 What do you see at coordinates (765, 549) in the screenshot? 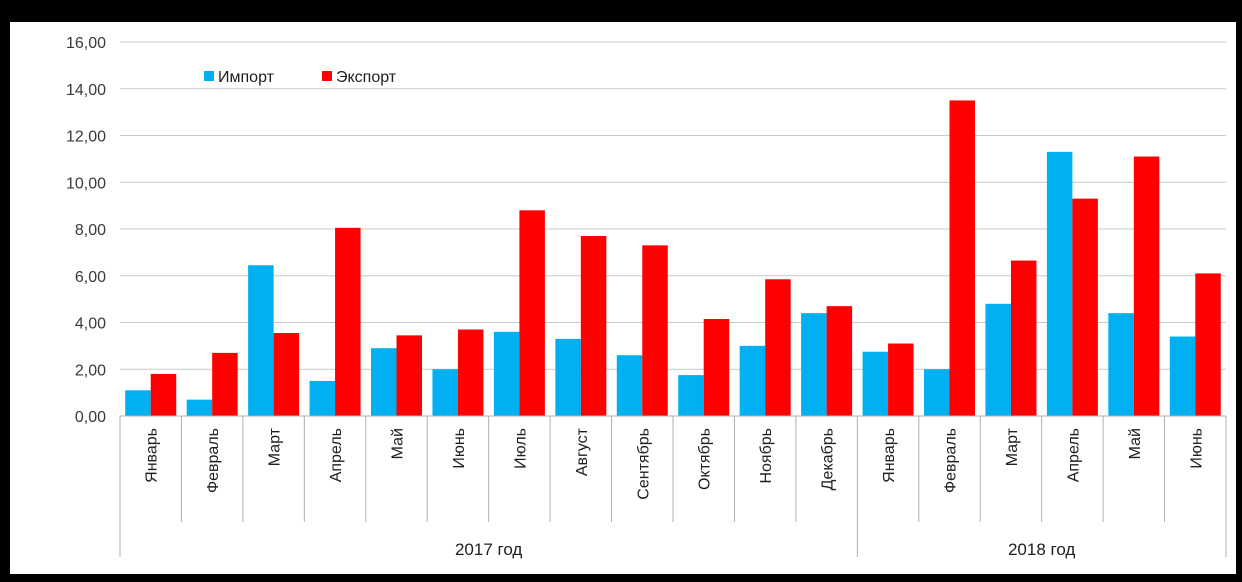
I see `group-labels: 2017 год 2018 год` at bounding box center [765, 549].